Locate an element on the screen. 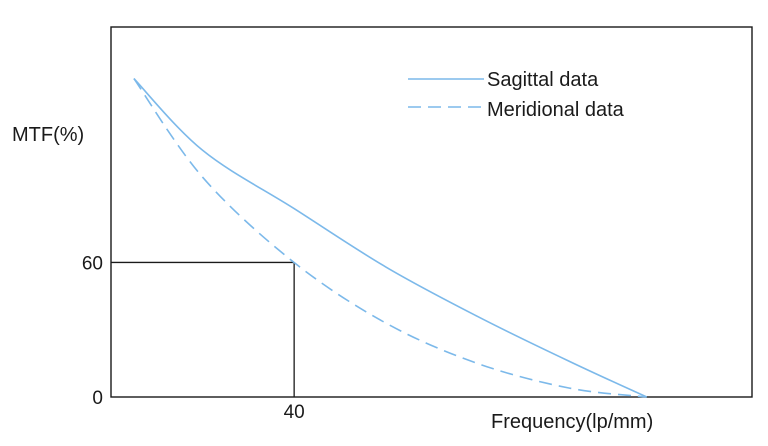 The image size is (768, 446). y-tick-labels: 0 60 is located at coordinates (92, 331).